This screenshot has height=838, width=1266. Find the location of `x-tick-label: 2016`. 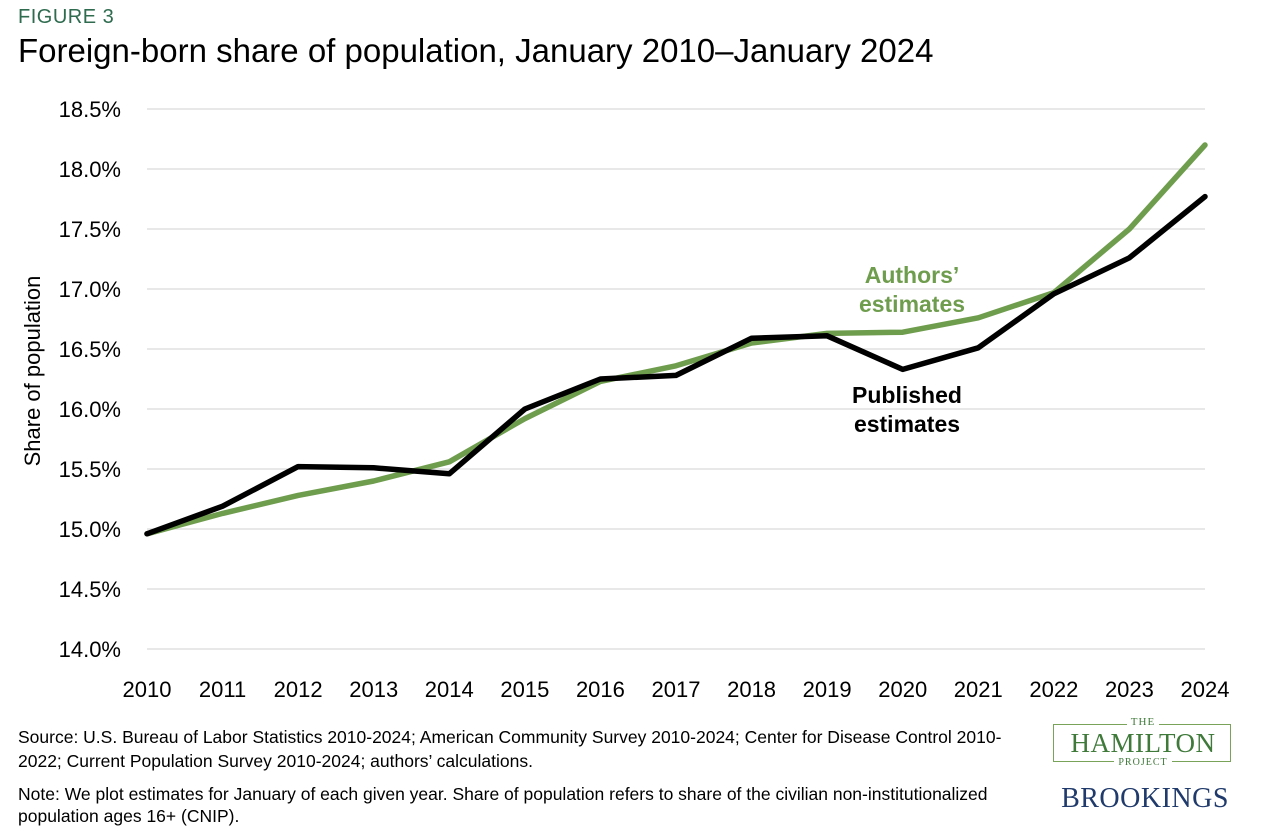

x-tick-label: 2016 is located at coordinates (600, 689).